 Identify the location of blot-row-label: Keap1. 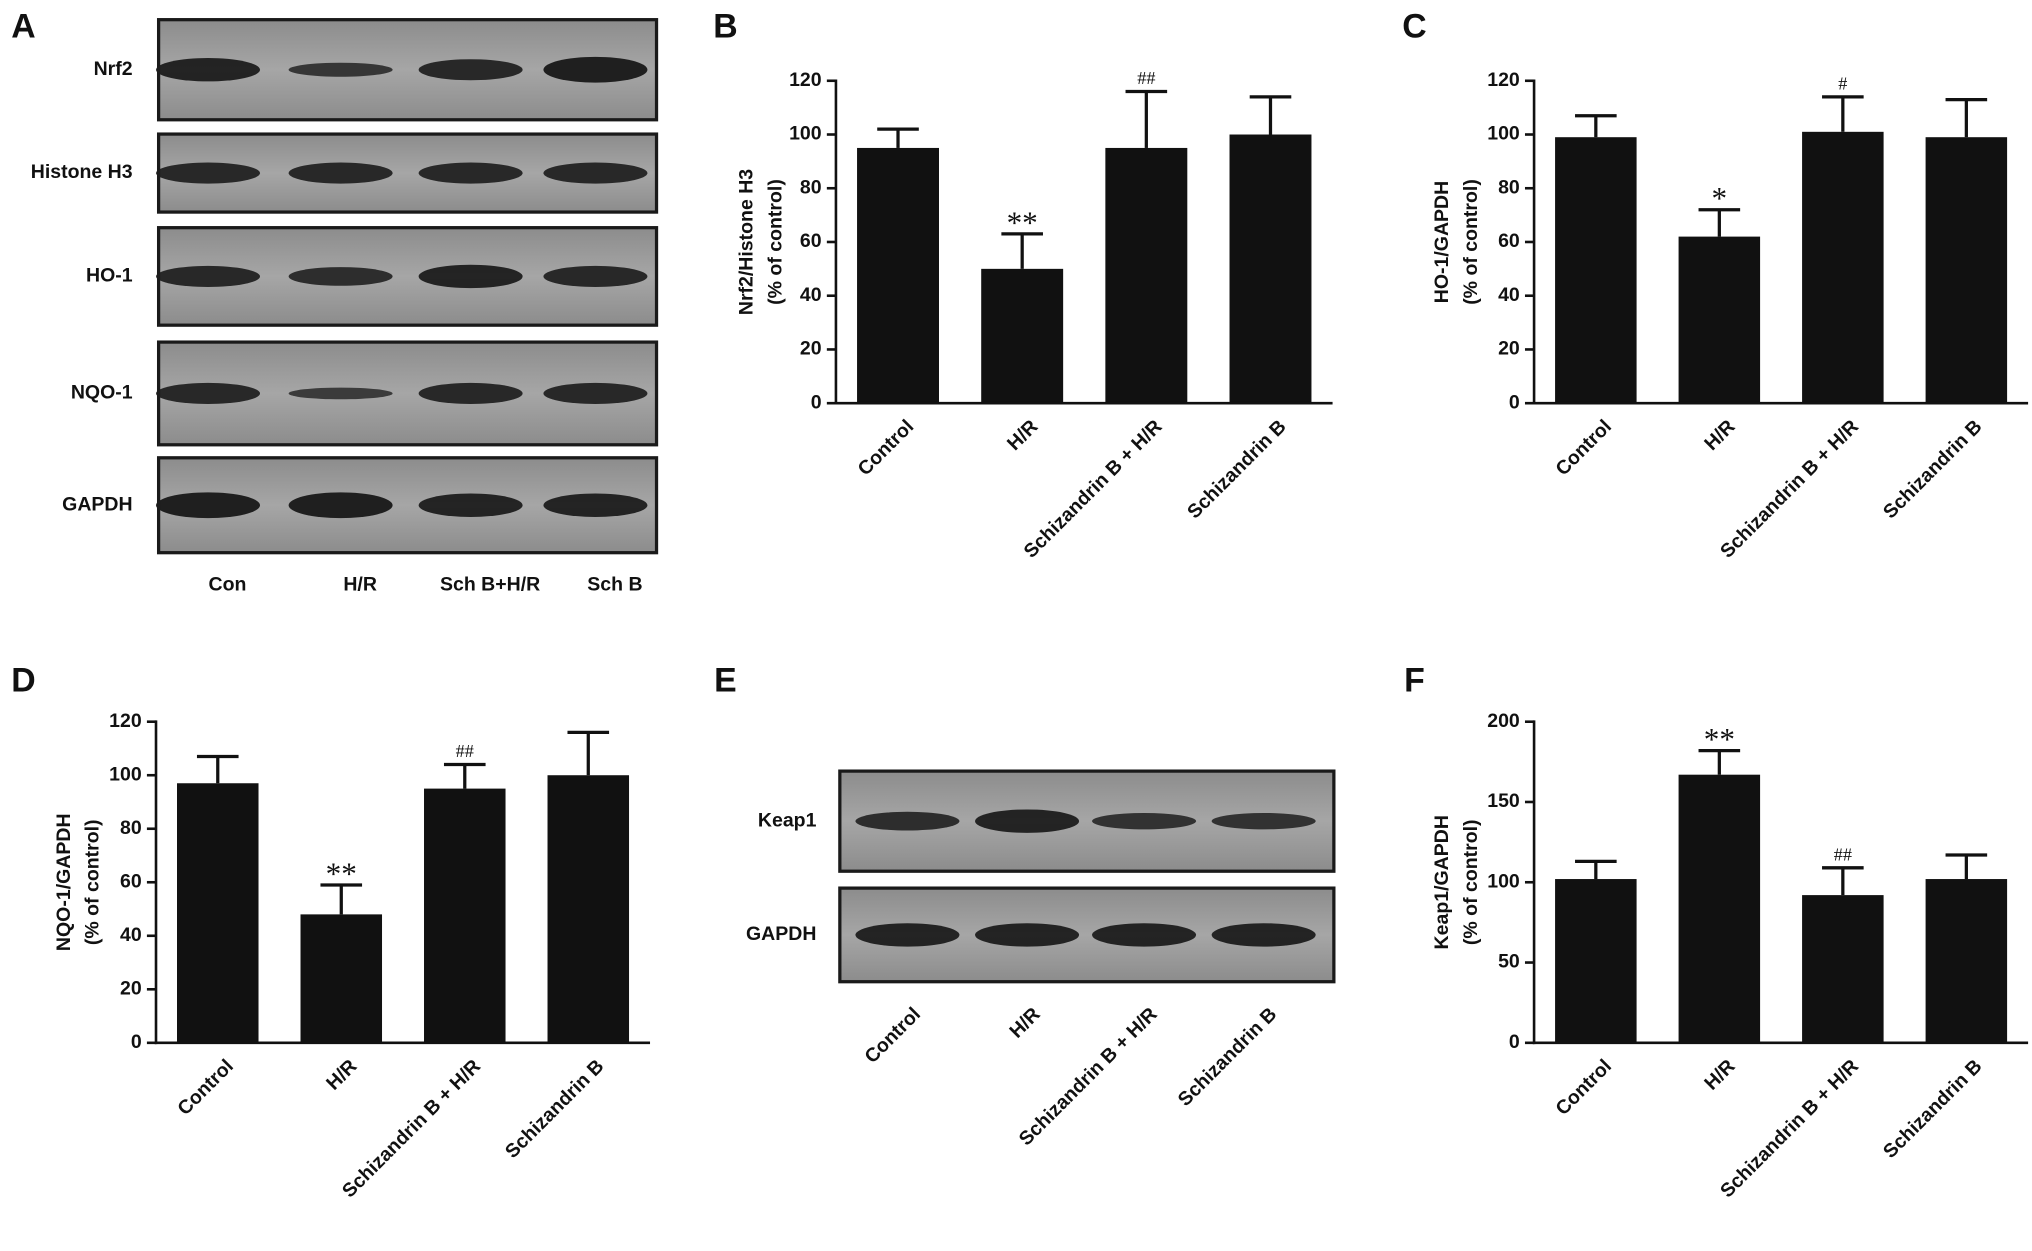
(787, 820).